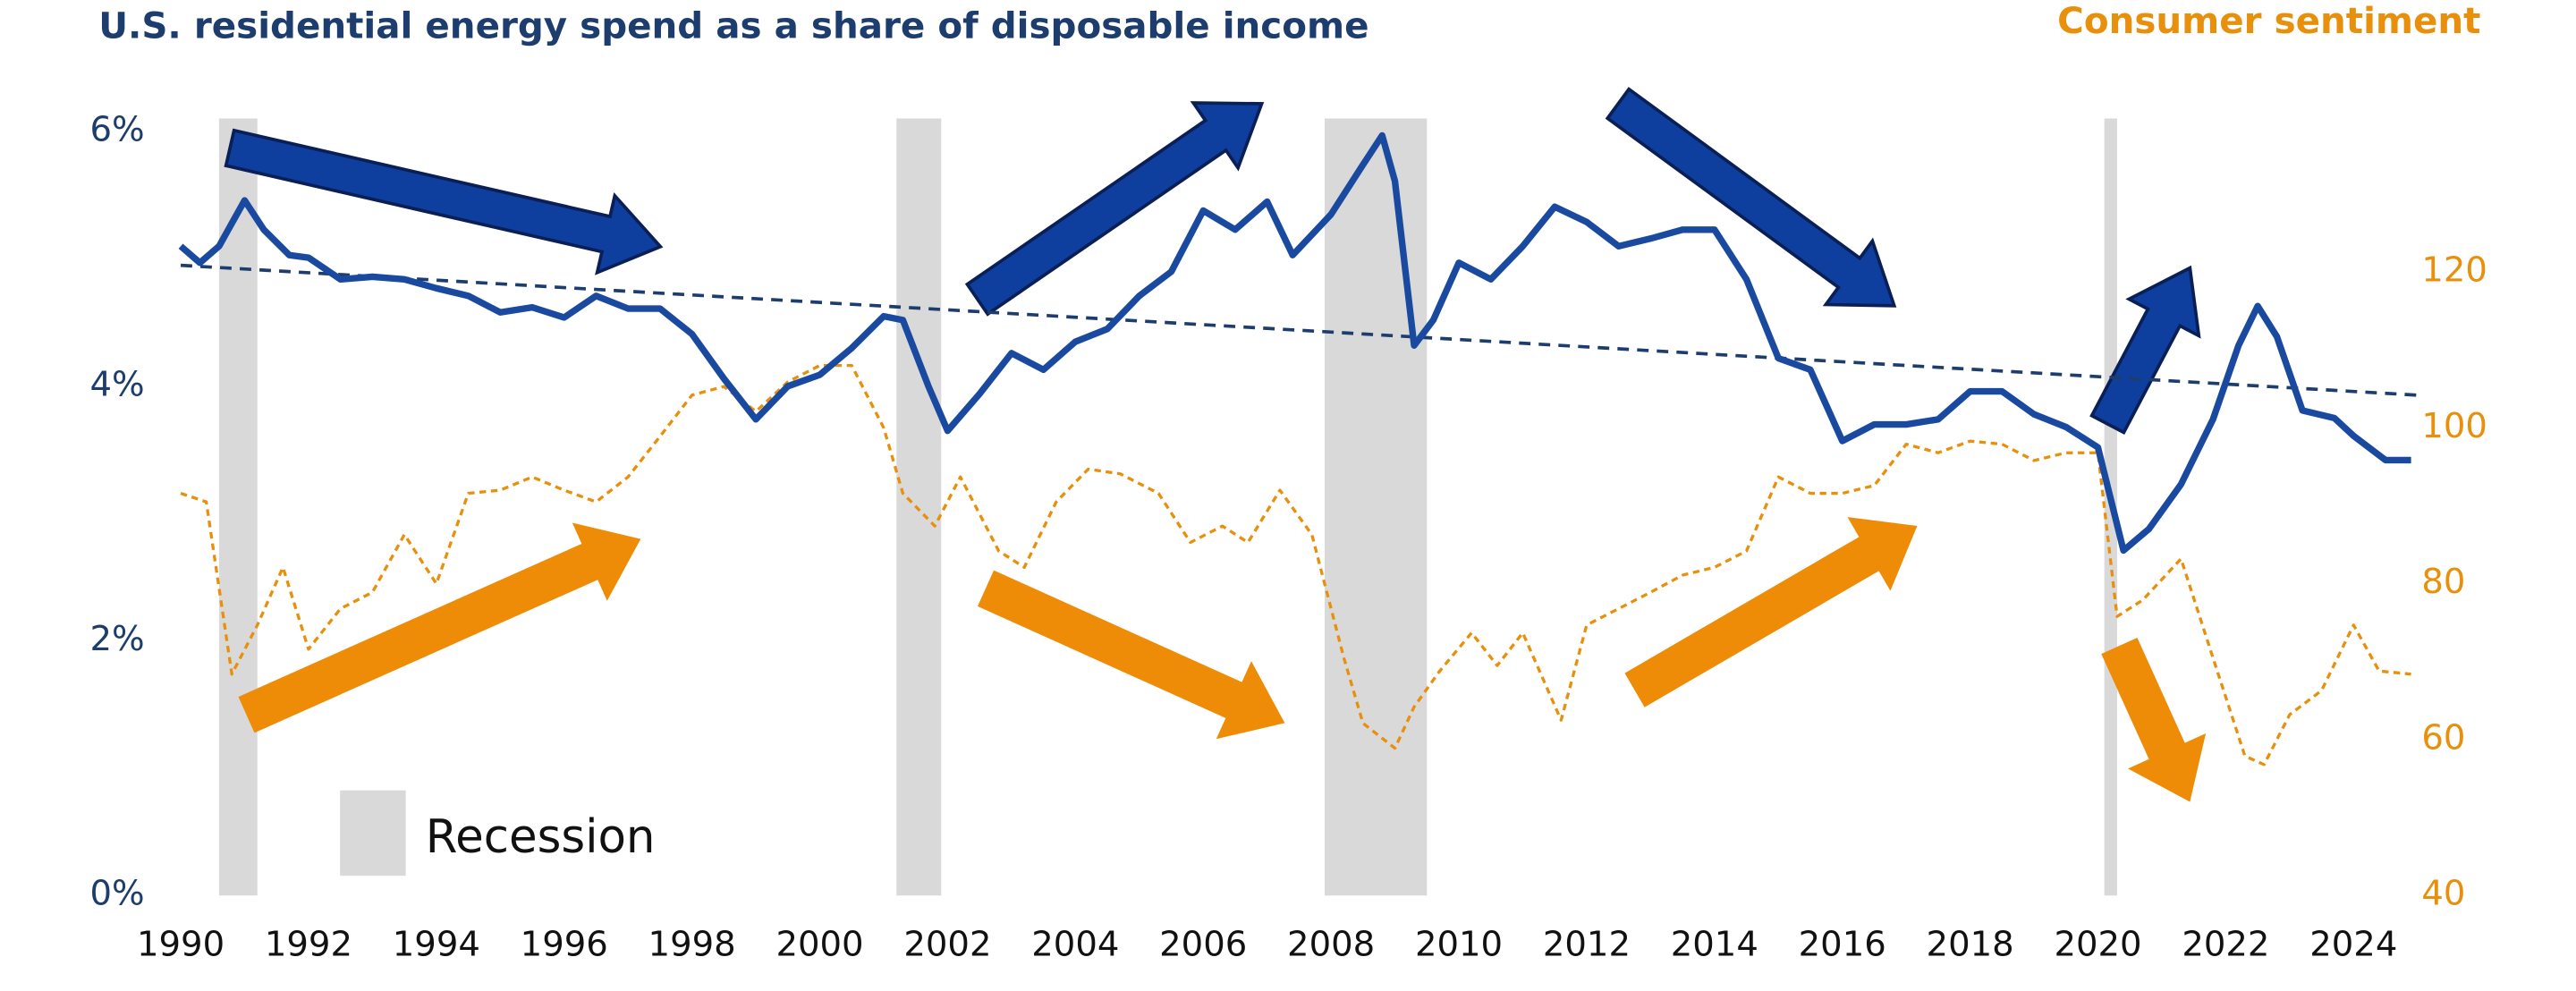  What do you see at coordinates (1203, 945) in the screenshot?
I see `x-tick-label: 2006` at bounding box center [1203, 945].